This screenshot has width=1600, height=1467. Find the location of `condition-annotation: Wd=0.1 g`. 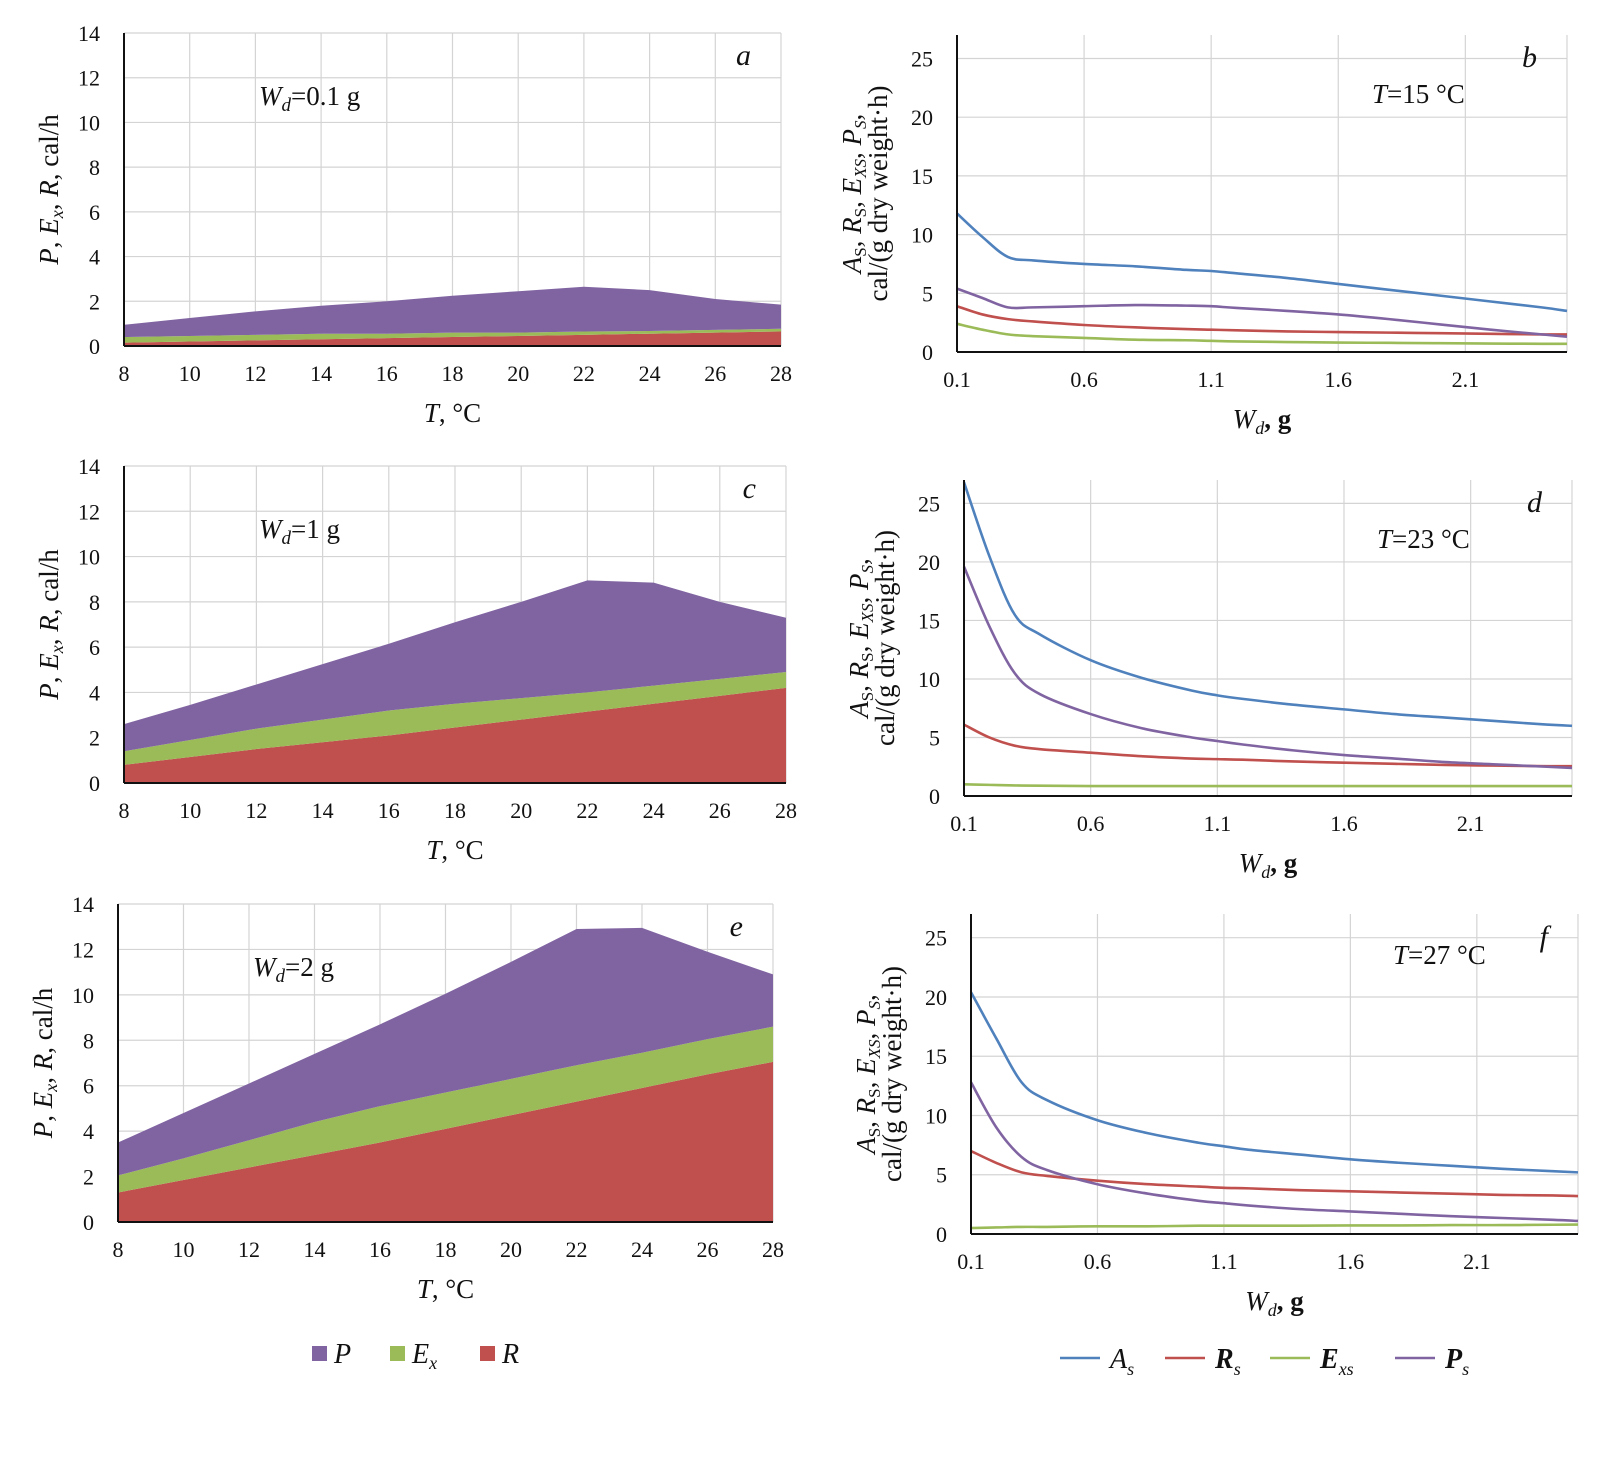

condition-annotation: Wd=0.1 g is located at coordinates (309, 98).